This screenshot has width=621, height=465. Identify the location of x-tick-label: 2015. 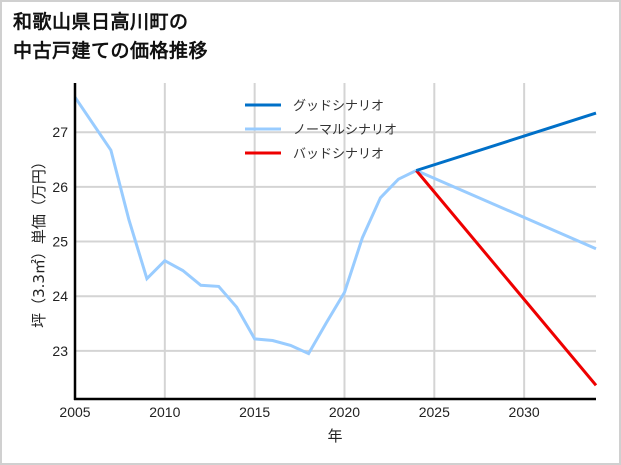
(254, 412).